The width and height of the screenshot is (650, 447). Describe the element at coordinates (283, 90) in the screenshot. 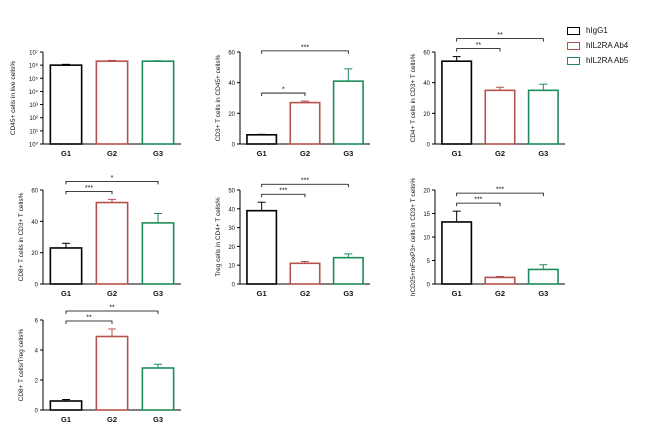

I see `significance-label: *` at that location.